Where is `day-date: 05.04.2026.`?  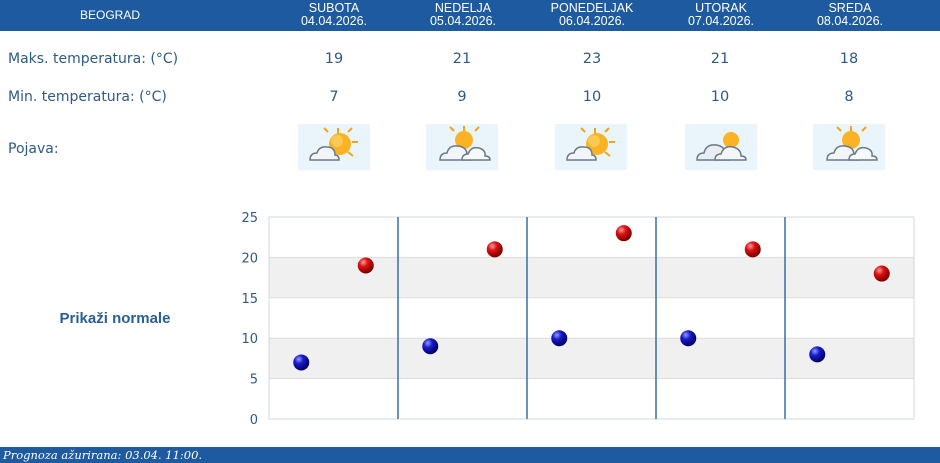 day-date: 05.04.2026. is located at coordinates (463, 21).